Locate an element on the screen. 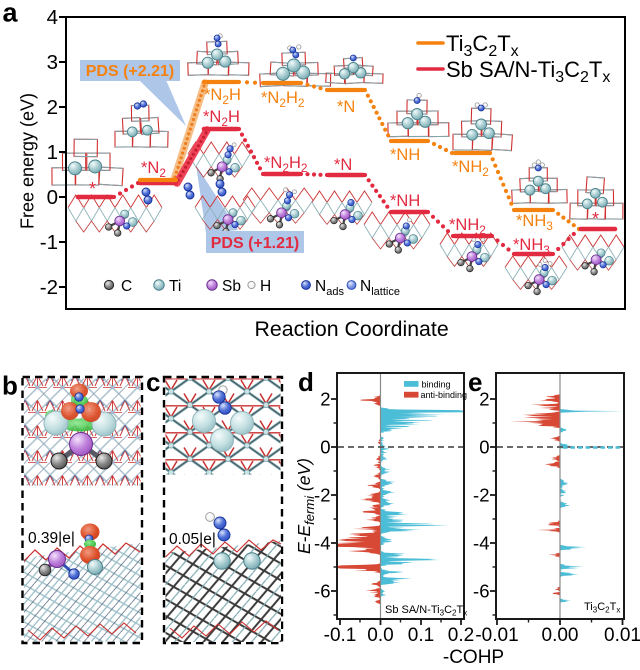  svg-text: Ti is located at coordinates (175, 286).